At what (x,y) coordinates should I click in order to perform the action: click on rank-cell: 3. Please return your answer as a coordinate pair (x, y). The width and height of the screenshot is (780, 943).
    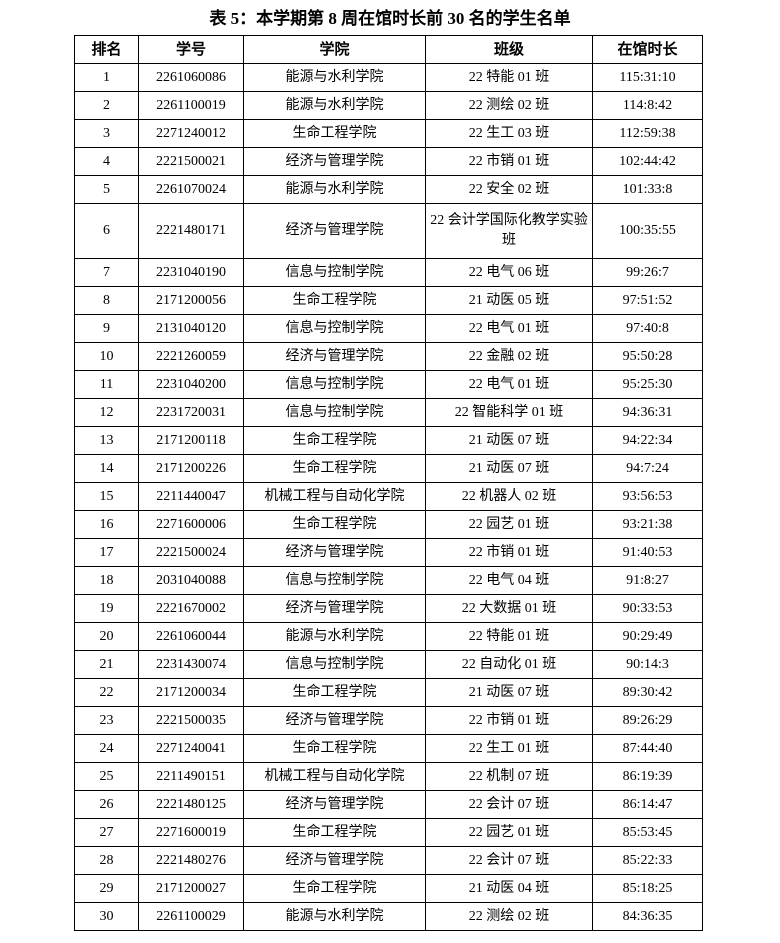
    Looking at the image, I should click on (106, 133).